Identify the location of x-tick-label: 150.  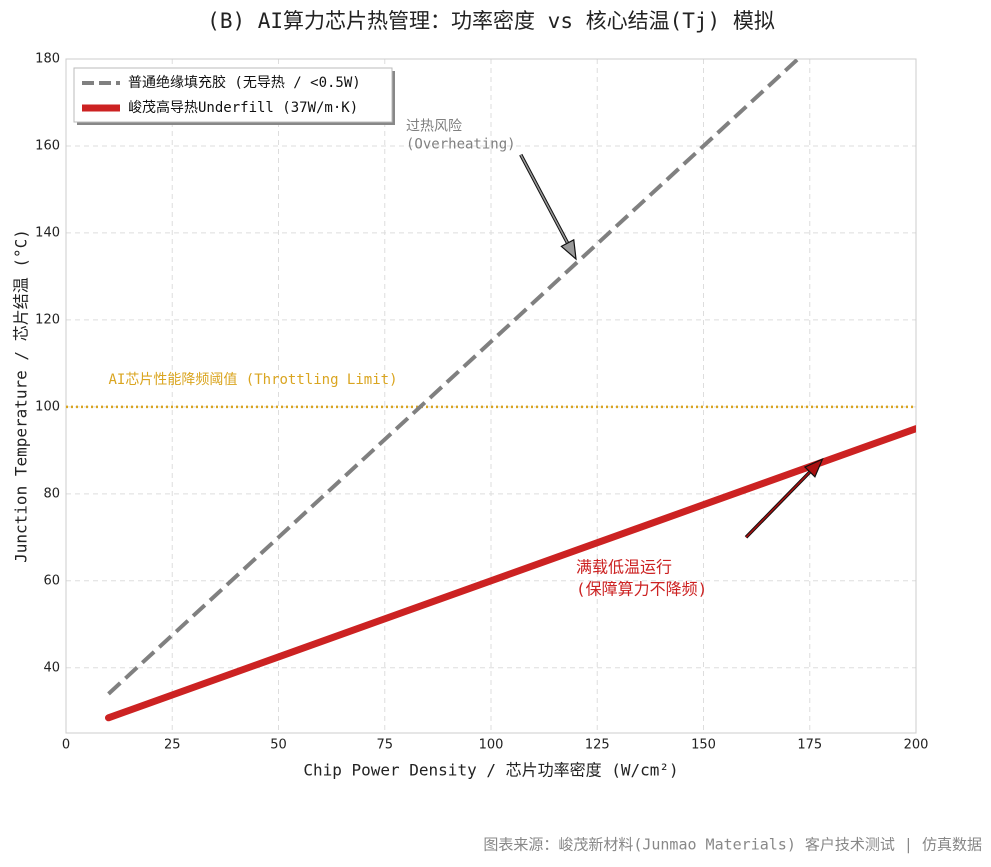
(703, 745).